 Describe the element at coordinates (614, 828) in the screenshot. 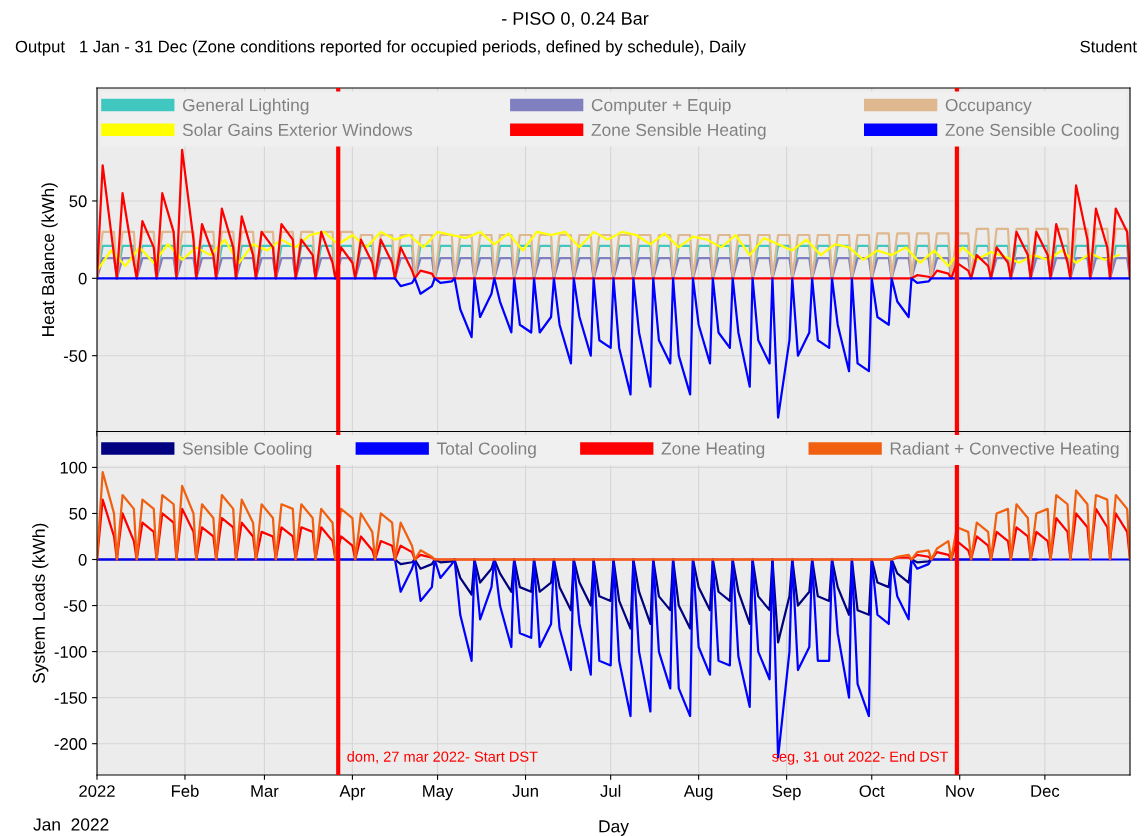

I see `x-axis-title: Day` at that location.